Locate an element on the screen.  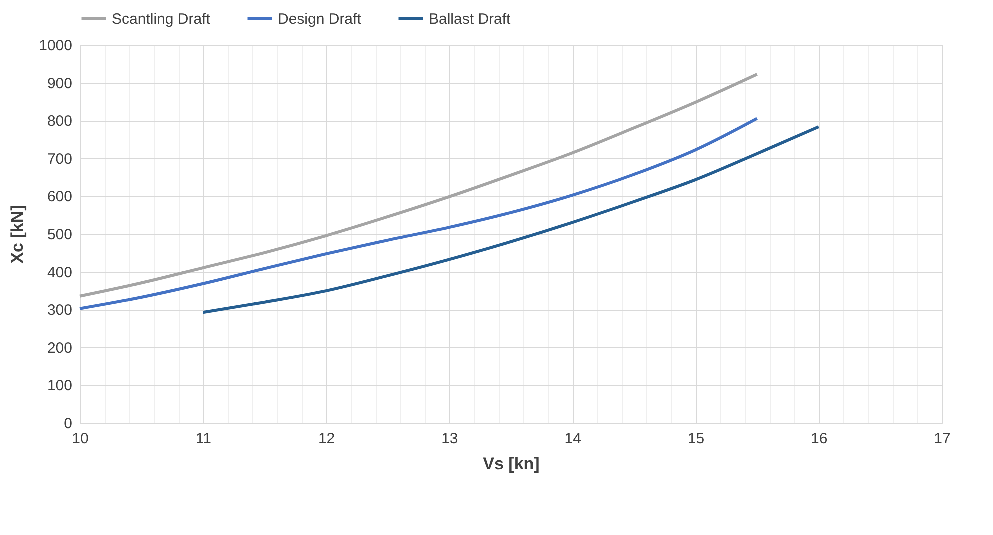
x-tick-label: 14 is located at coordinates (573, 439).